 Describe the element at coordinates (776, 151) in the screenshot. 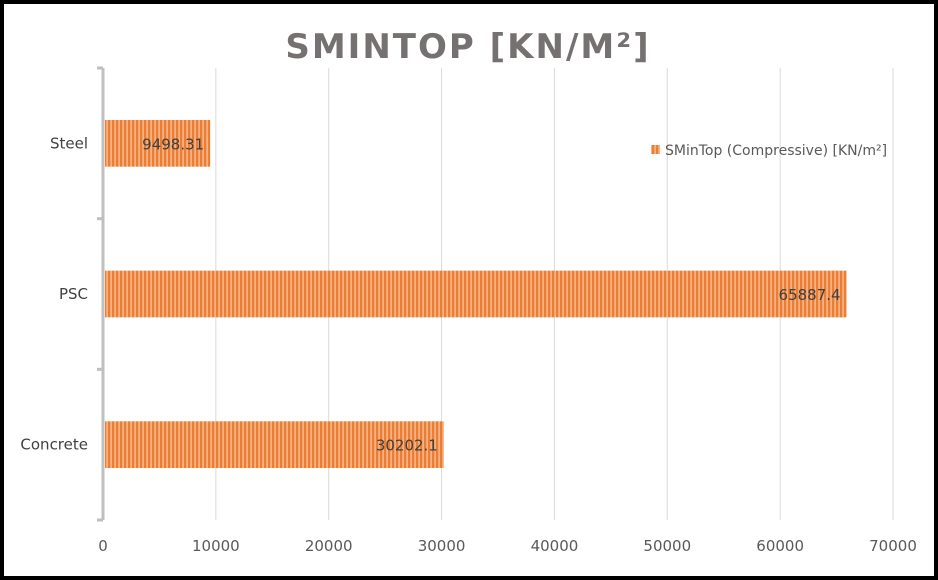

I see `legend-label: SMinTop (Compressive) [KN/m²]` at that location.